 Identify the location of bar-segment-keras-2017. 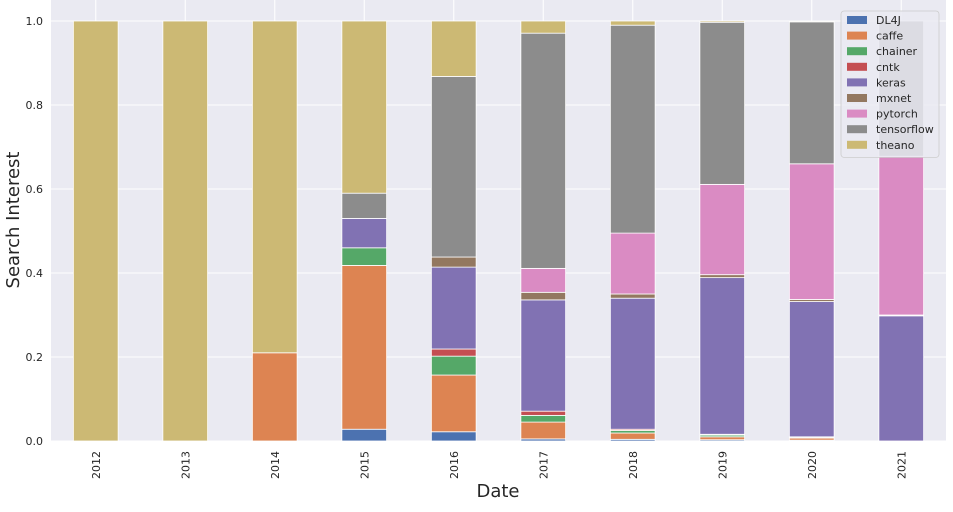
(543, 355).